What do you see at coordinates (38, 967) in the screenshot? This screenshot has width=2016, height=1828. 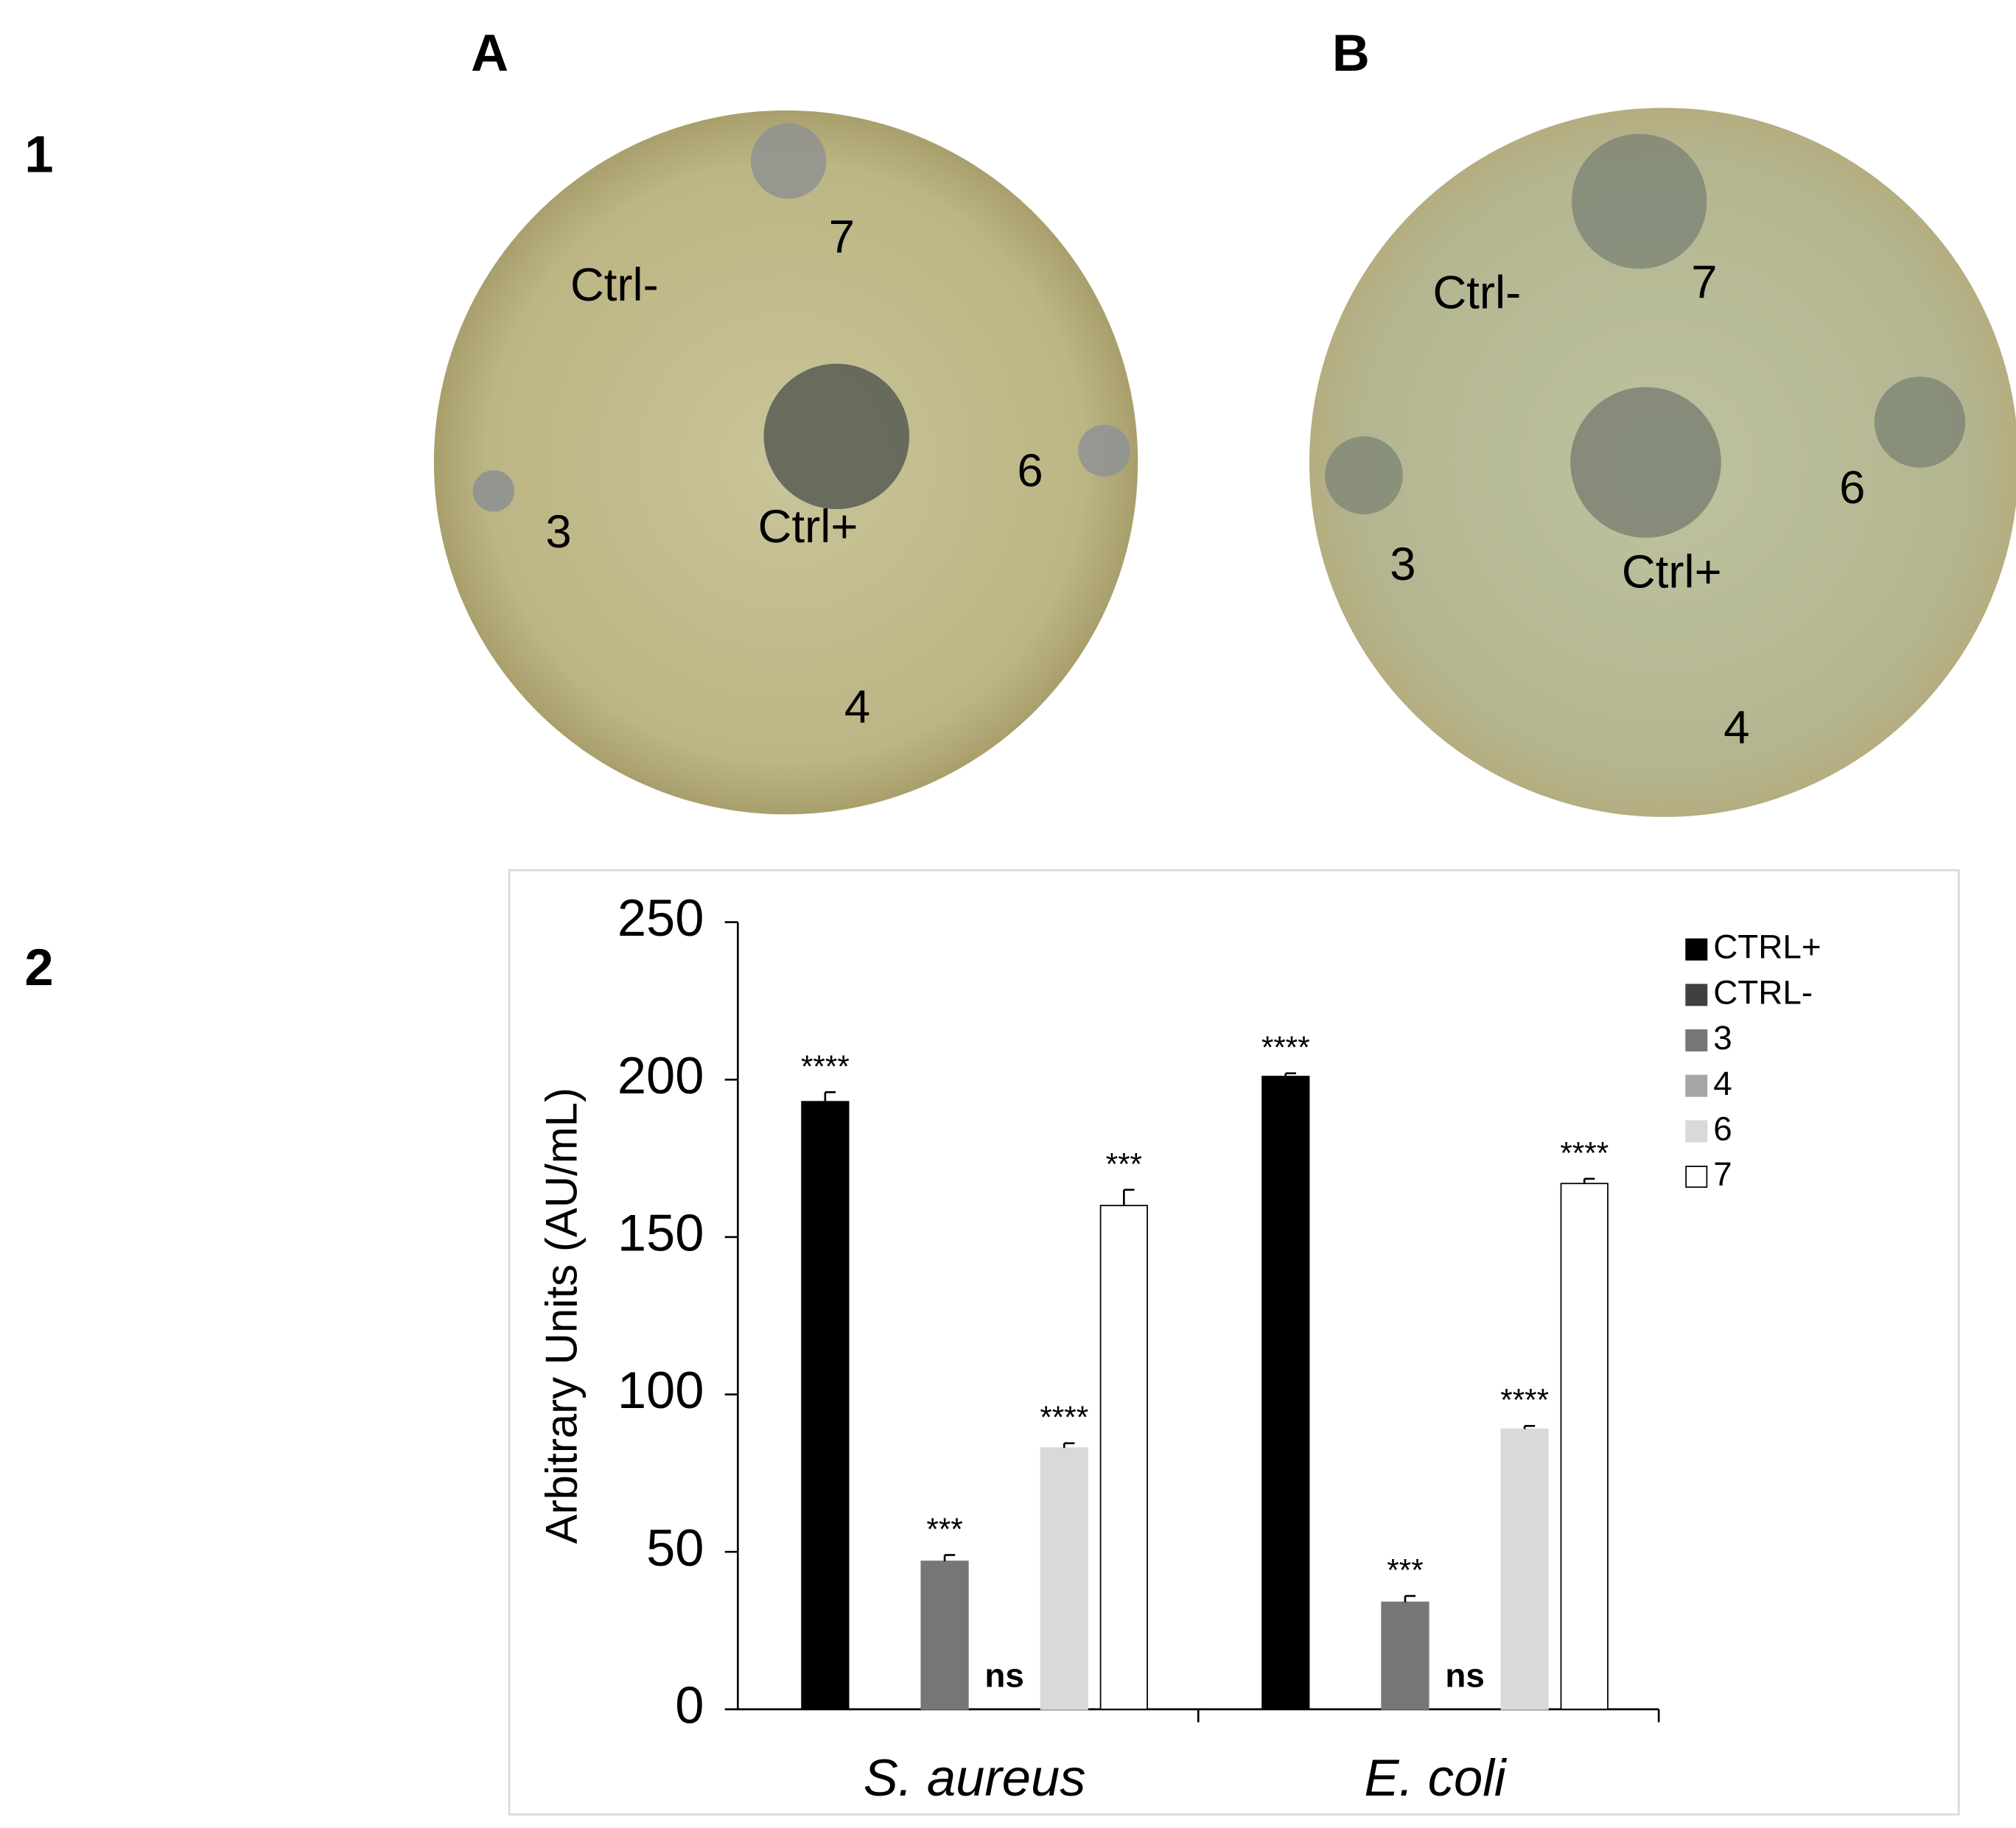 I see `row-label: 2` at bounding box center [38, 967].